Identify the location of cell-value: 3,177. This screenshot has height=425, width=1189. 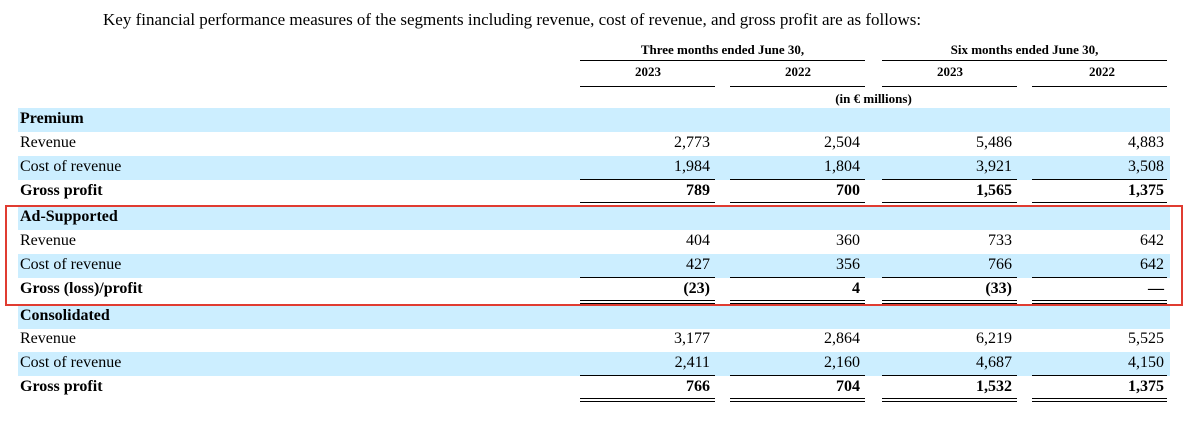
(692, 338).